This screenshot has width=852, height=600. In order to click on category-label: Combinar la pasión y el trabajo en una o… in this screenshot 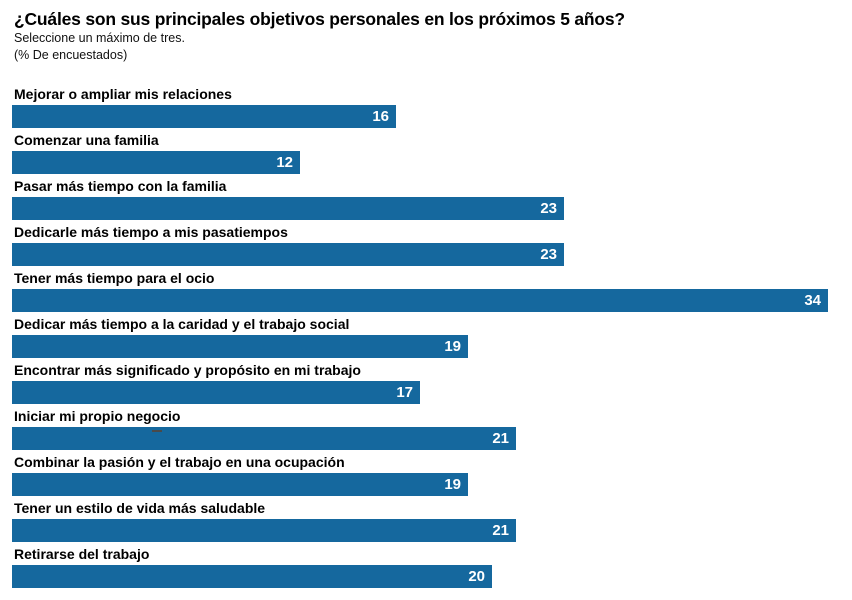, I will do `click(179, 462)`.